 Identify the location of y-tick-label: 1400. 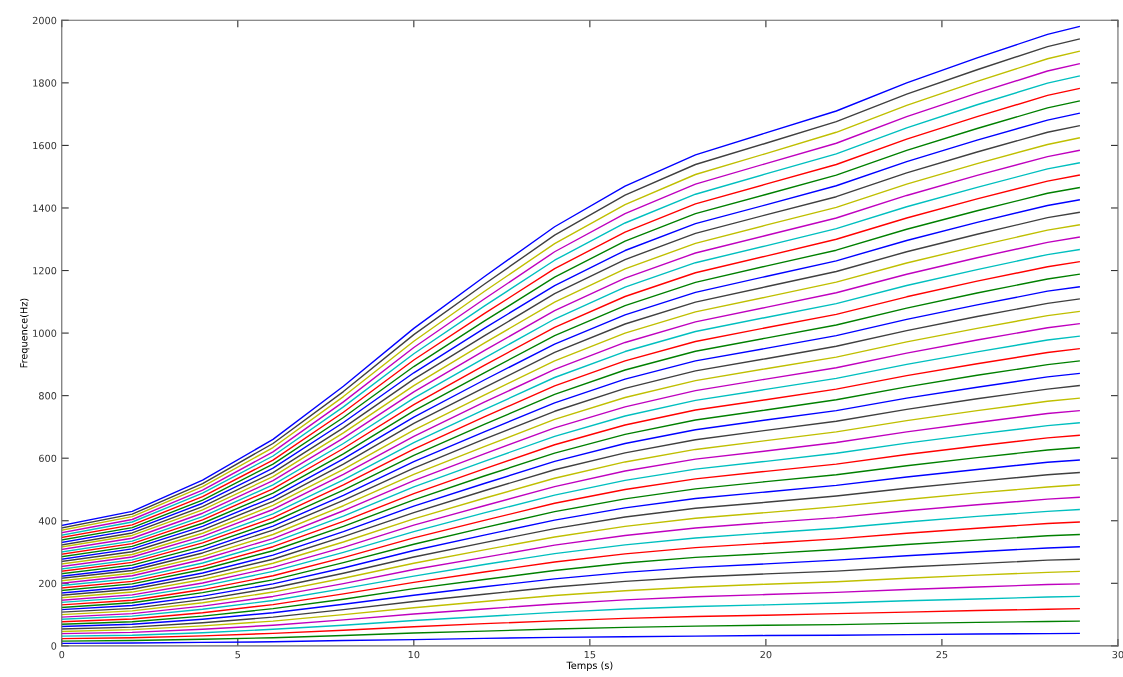
(45, 208).